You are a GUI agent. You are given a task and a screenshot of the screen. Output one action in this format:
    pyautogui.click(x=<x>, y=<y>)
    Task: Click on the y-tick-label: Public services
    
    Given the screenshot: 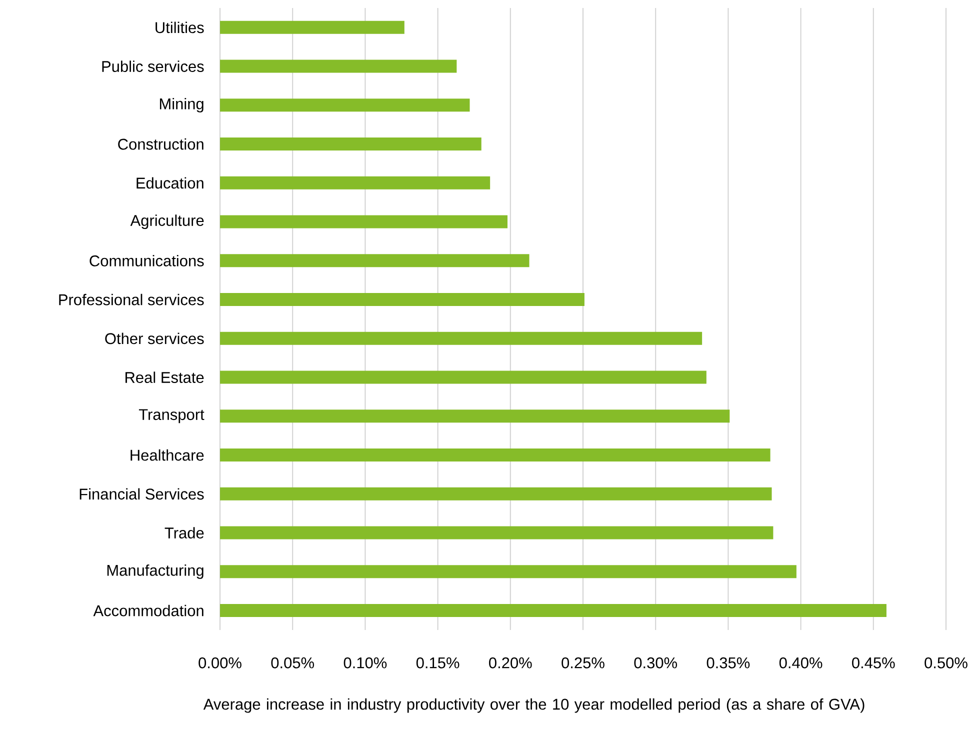 What is the action you would take?
    pyautogui.click(x=153, y=66)
    